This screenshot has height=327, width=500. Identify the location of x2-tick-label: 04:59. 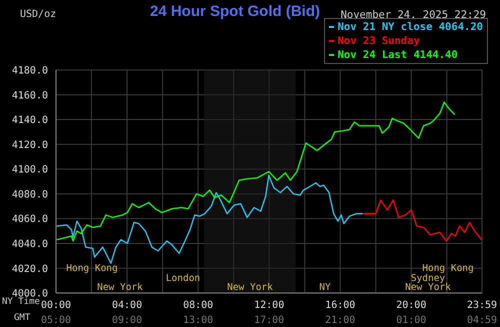
(482, 320).